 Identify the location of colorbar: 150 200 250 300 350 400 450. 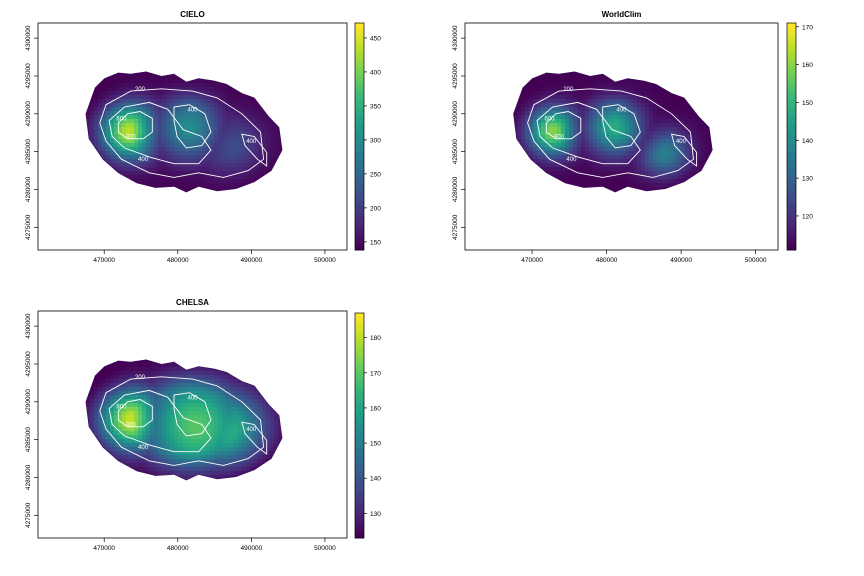
(367, 136).